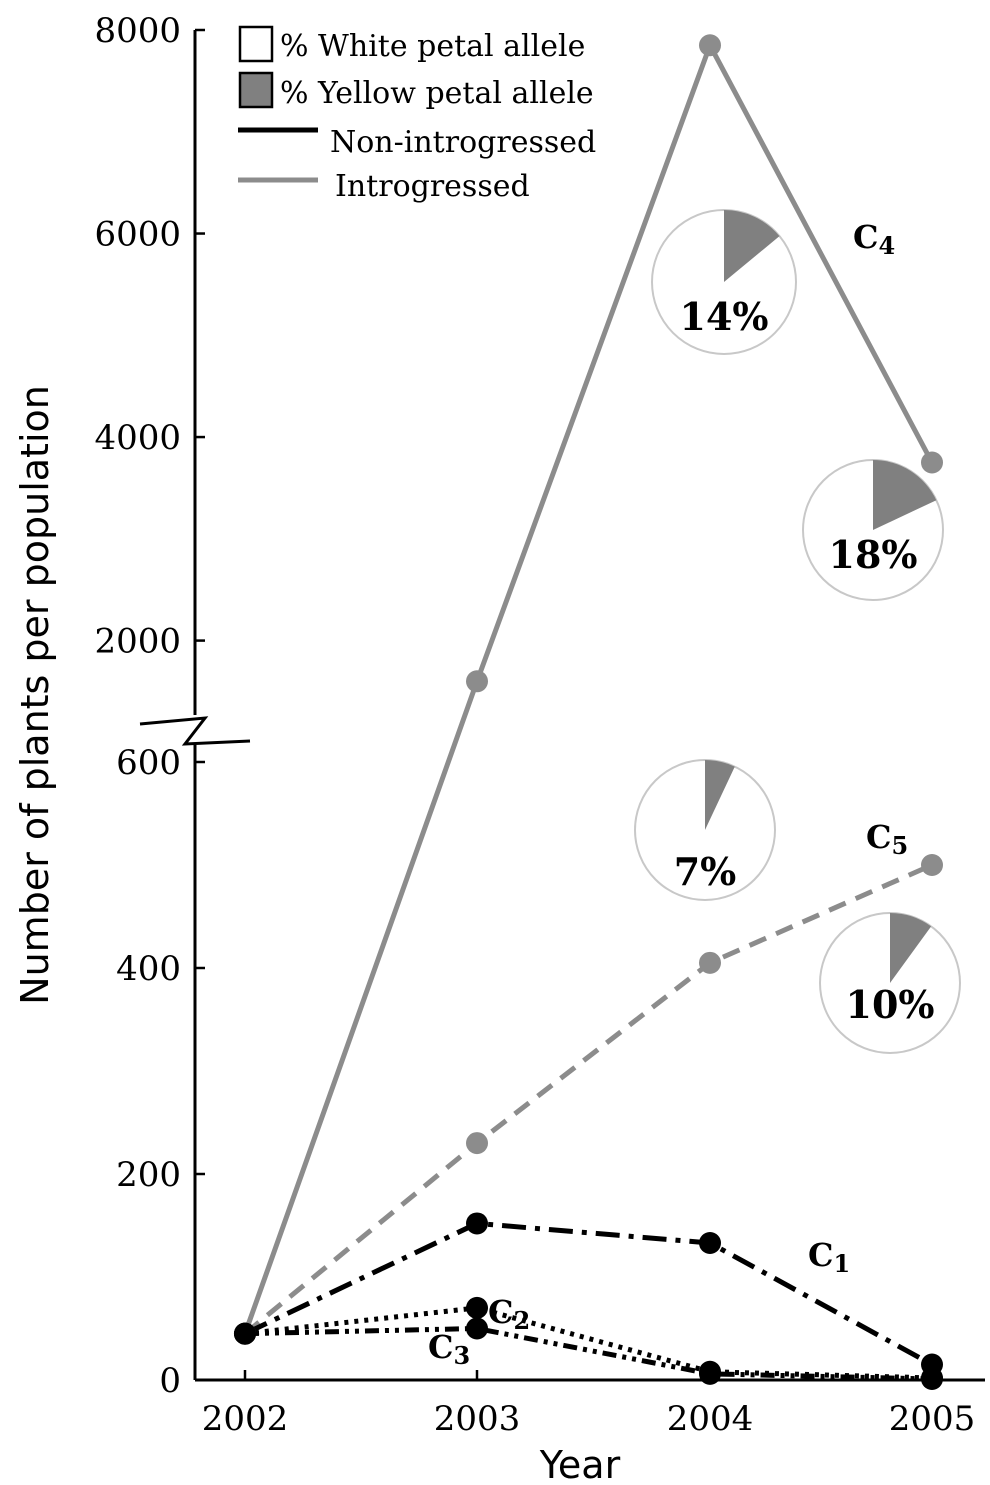 The image size is (990, 1485). I want to click on pie-c4-2004: 14%, so click(724, 282).